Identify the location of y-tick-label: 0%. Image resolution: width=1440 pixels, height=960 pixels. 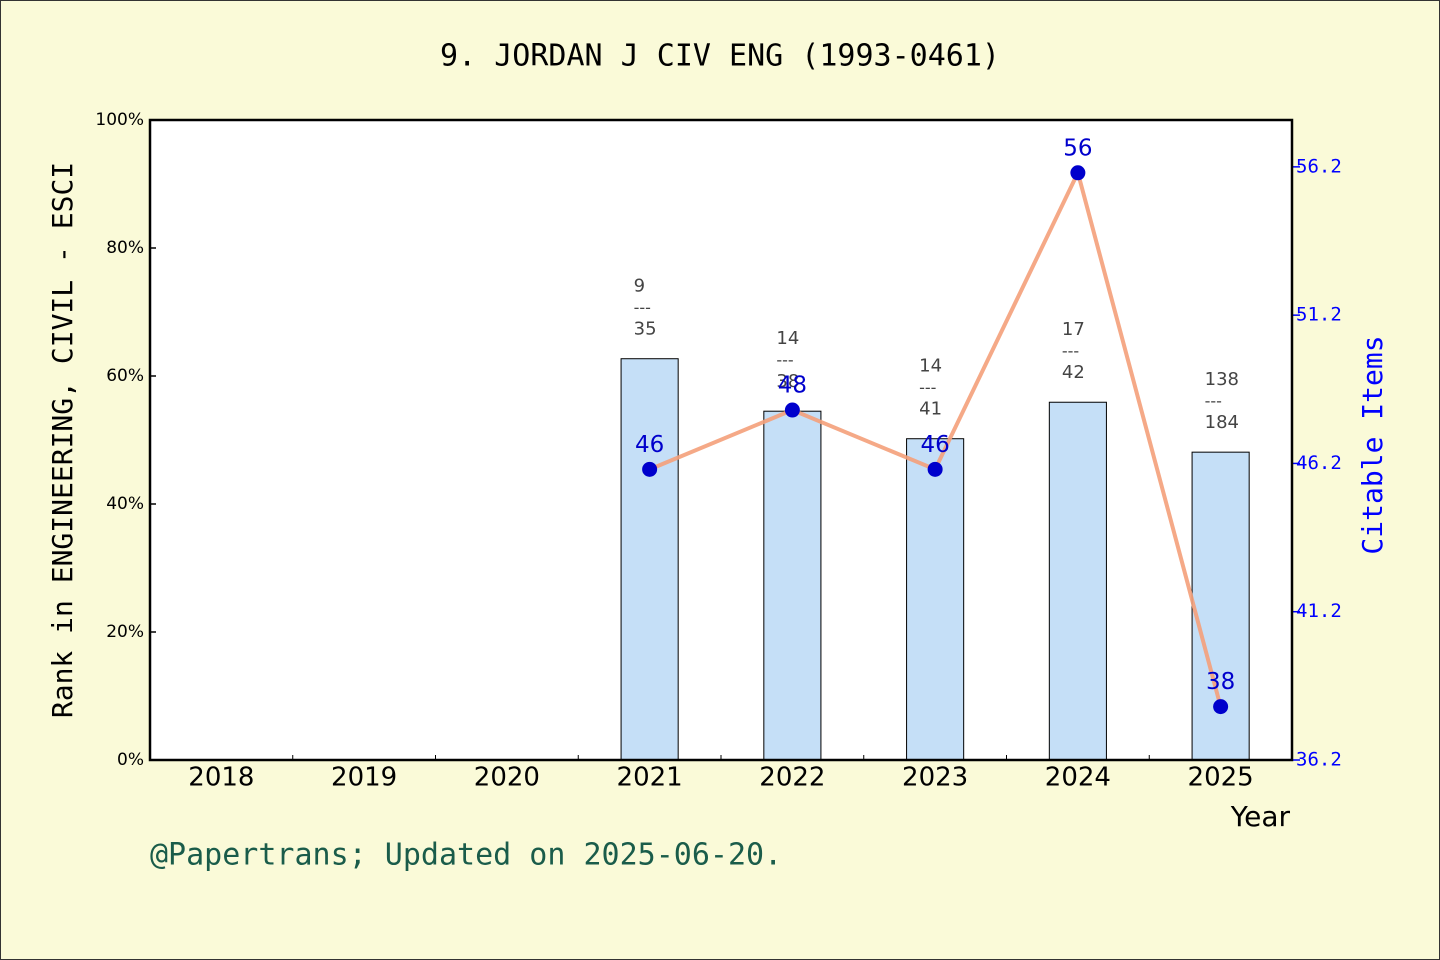
(130, 760).